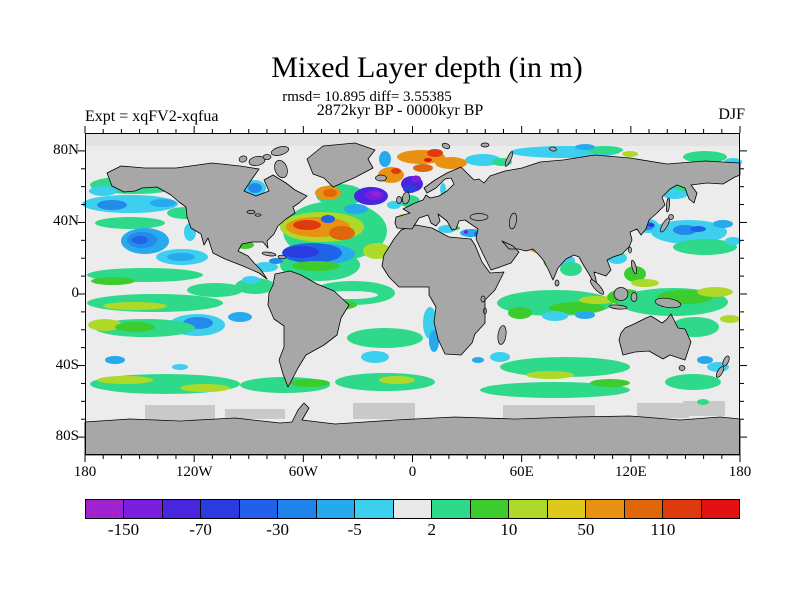  Describe the element at coordinates (67, 436) in the screenshot. I see `lat-axis-label: 80S` at that location.